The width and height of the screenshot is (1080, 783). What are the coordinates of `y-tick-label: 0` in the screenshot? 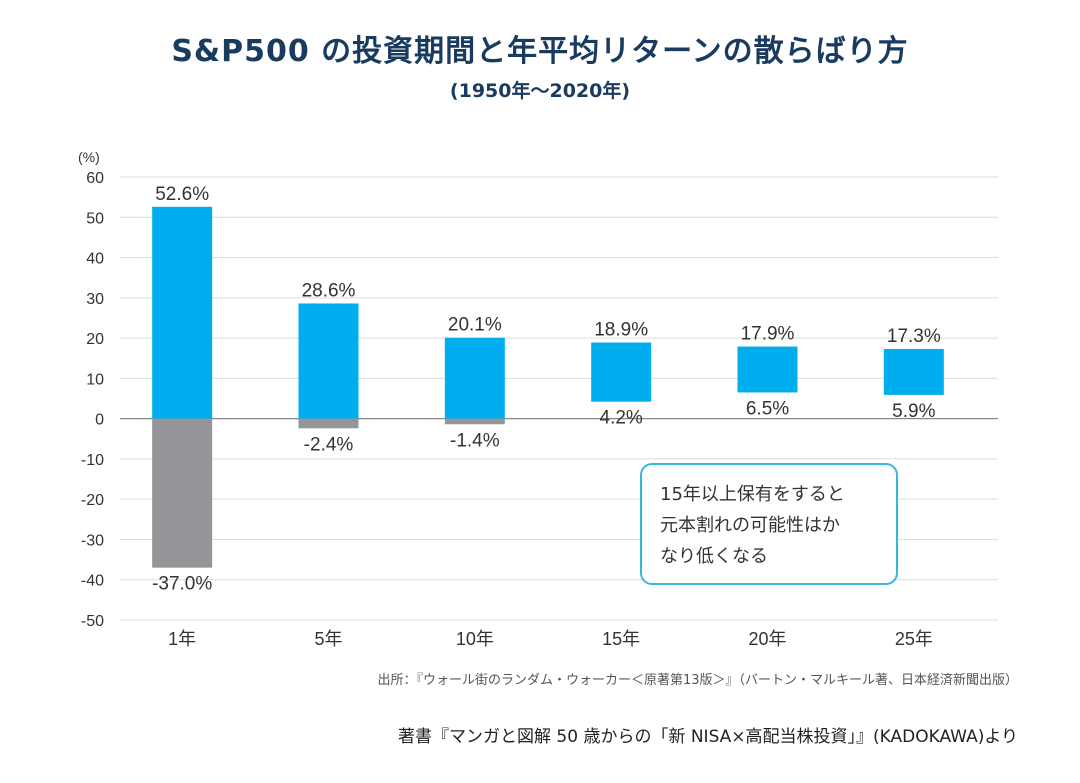 It's located at (99, 420).